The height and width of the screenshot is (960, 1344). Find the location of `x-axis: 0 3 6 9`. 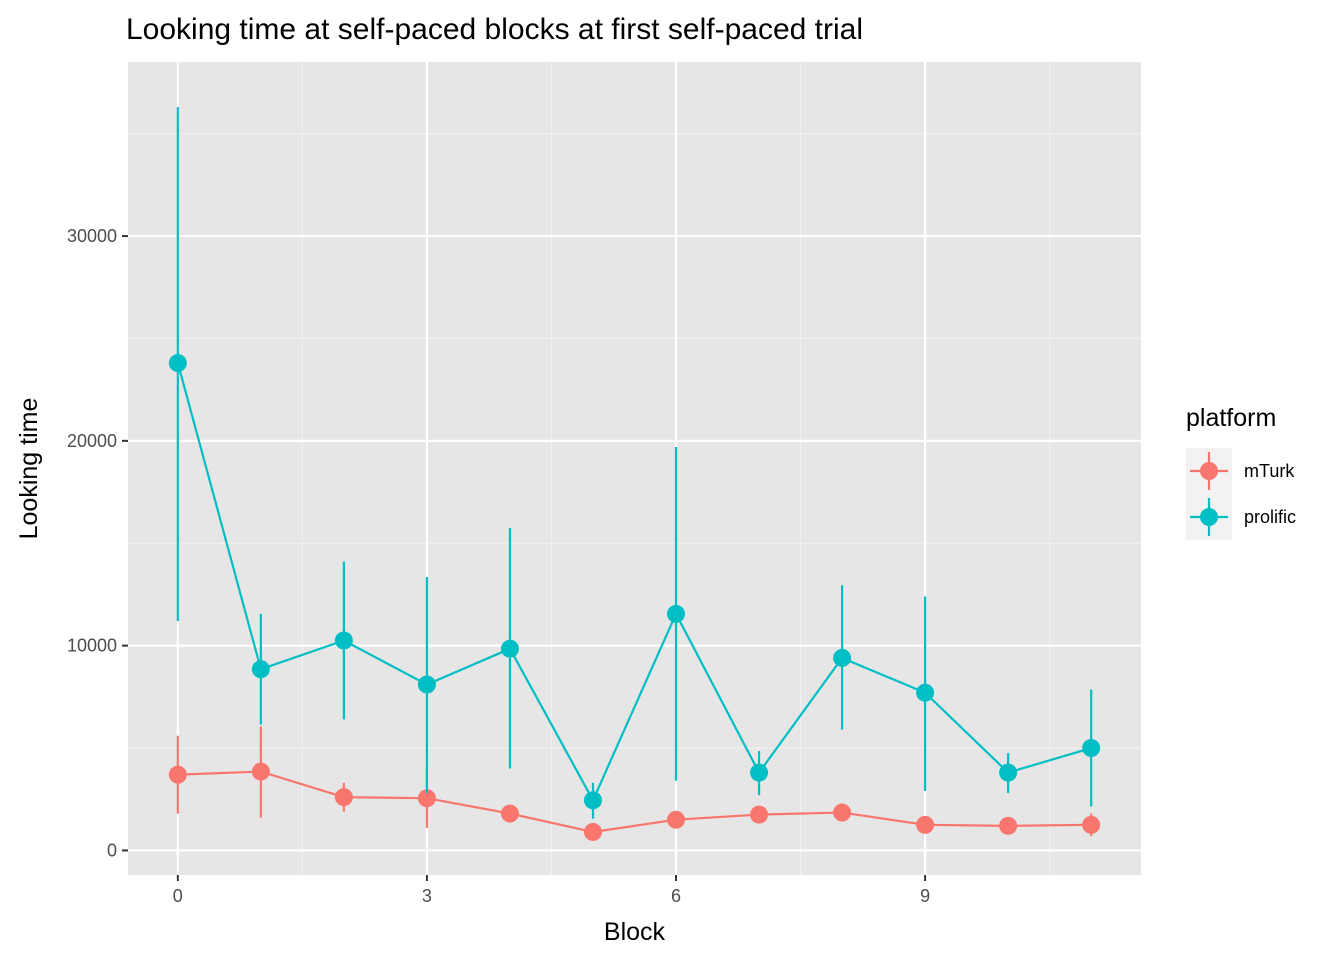

x-axis: 0 3 6 9 is located at coordinates (551, 890).